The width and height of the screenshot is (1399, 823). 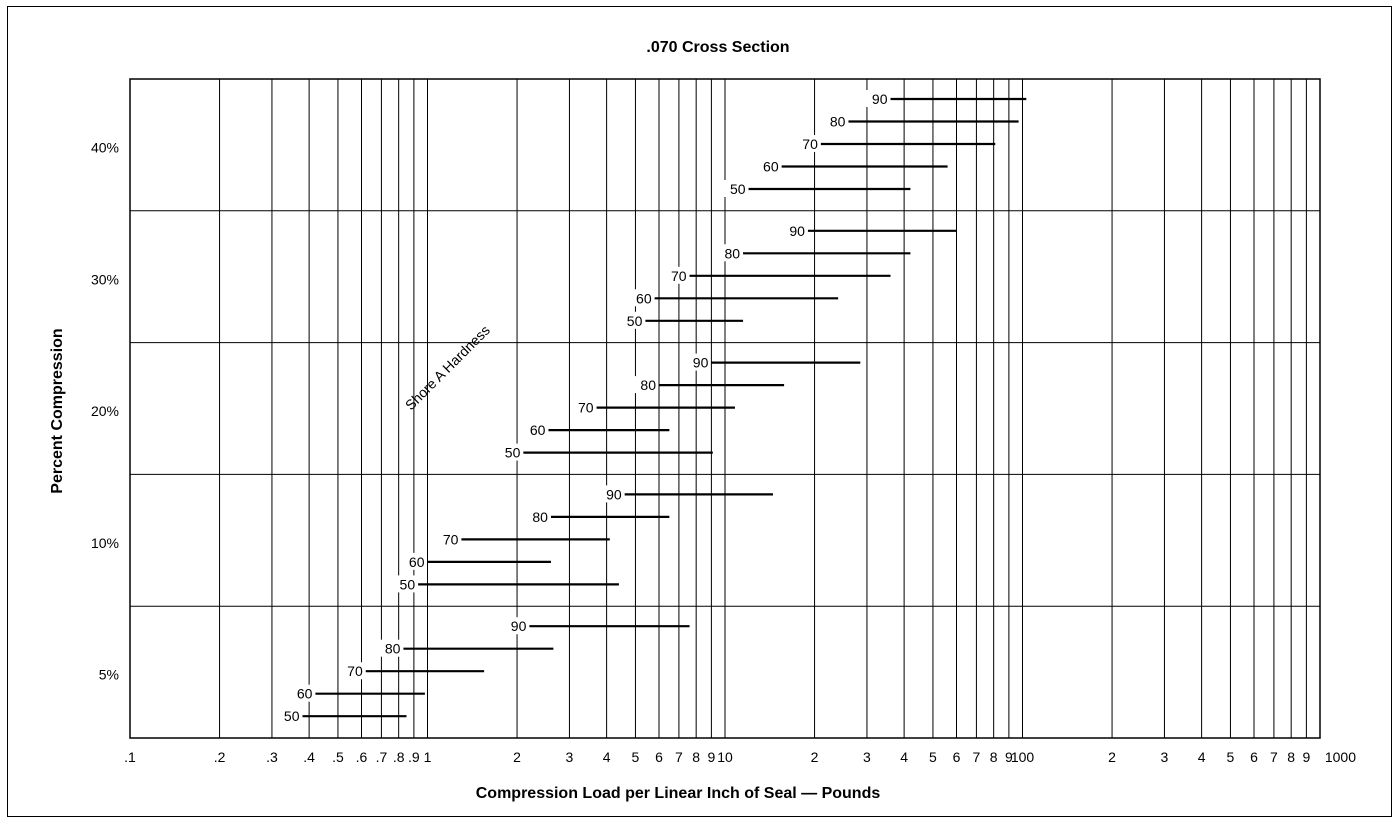 What do you see at coordinates (717, 47) in the screenshot?
I see `chart-title: .070 Cross Section` at bounding box center [717, 47].